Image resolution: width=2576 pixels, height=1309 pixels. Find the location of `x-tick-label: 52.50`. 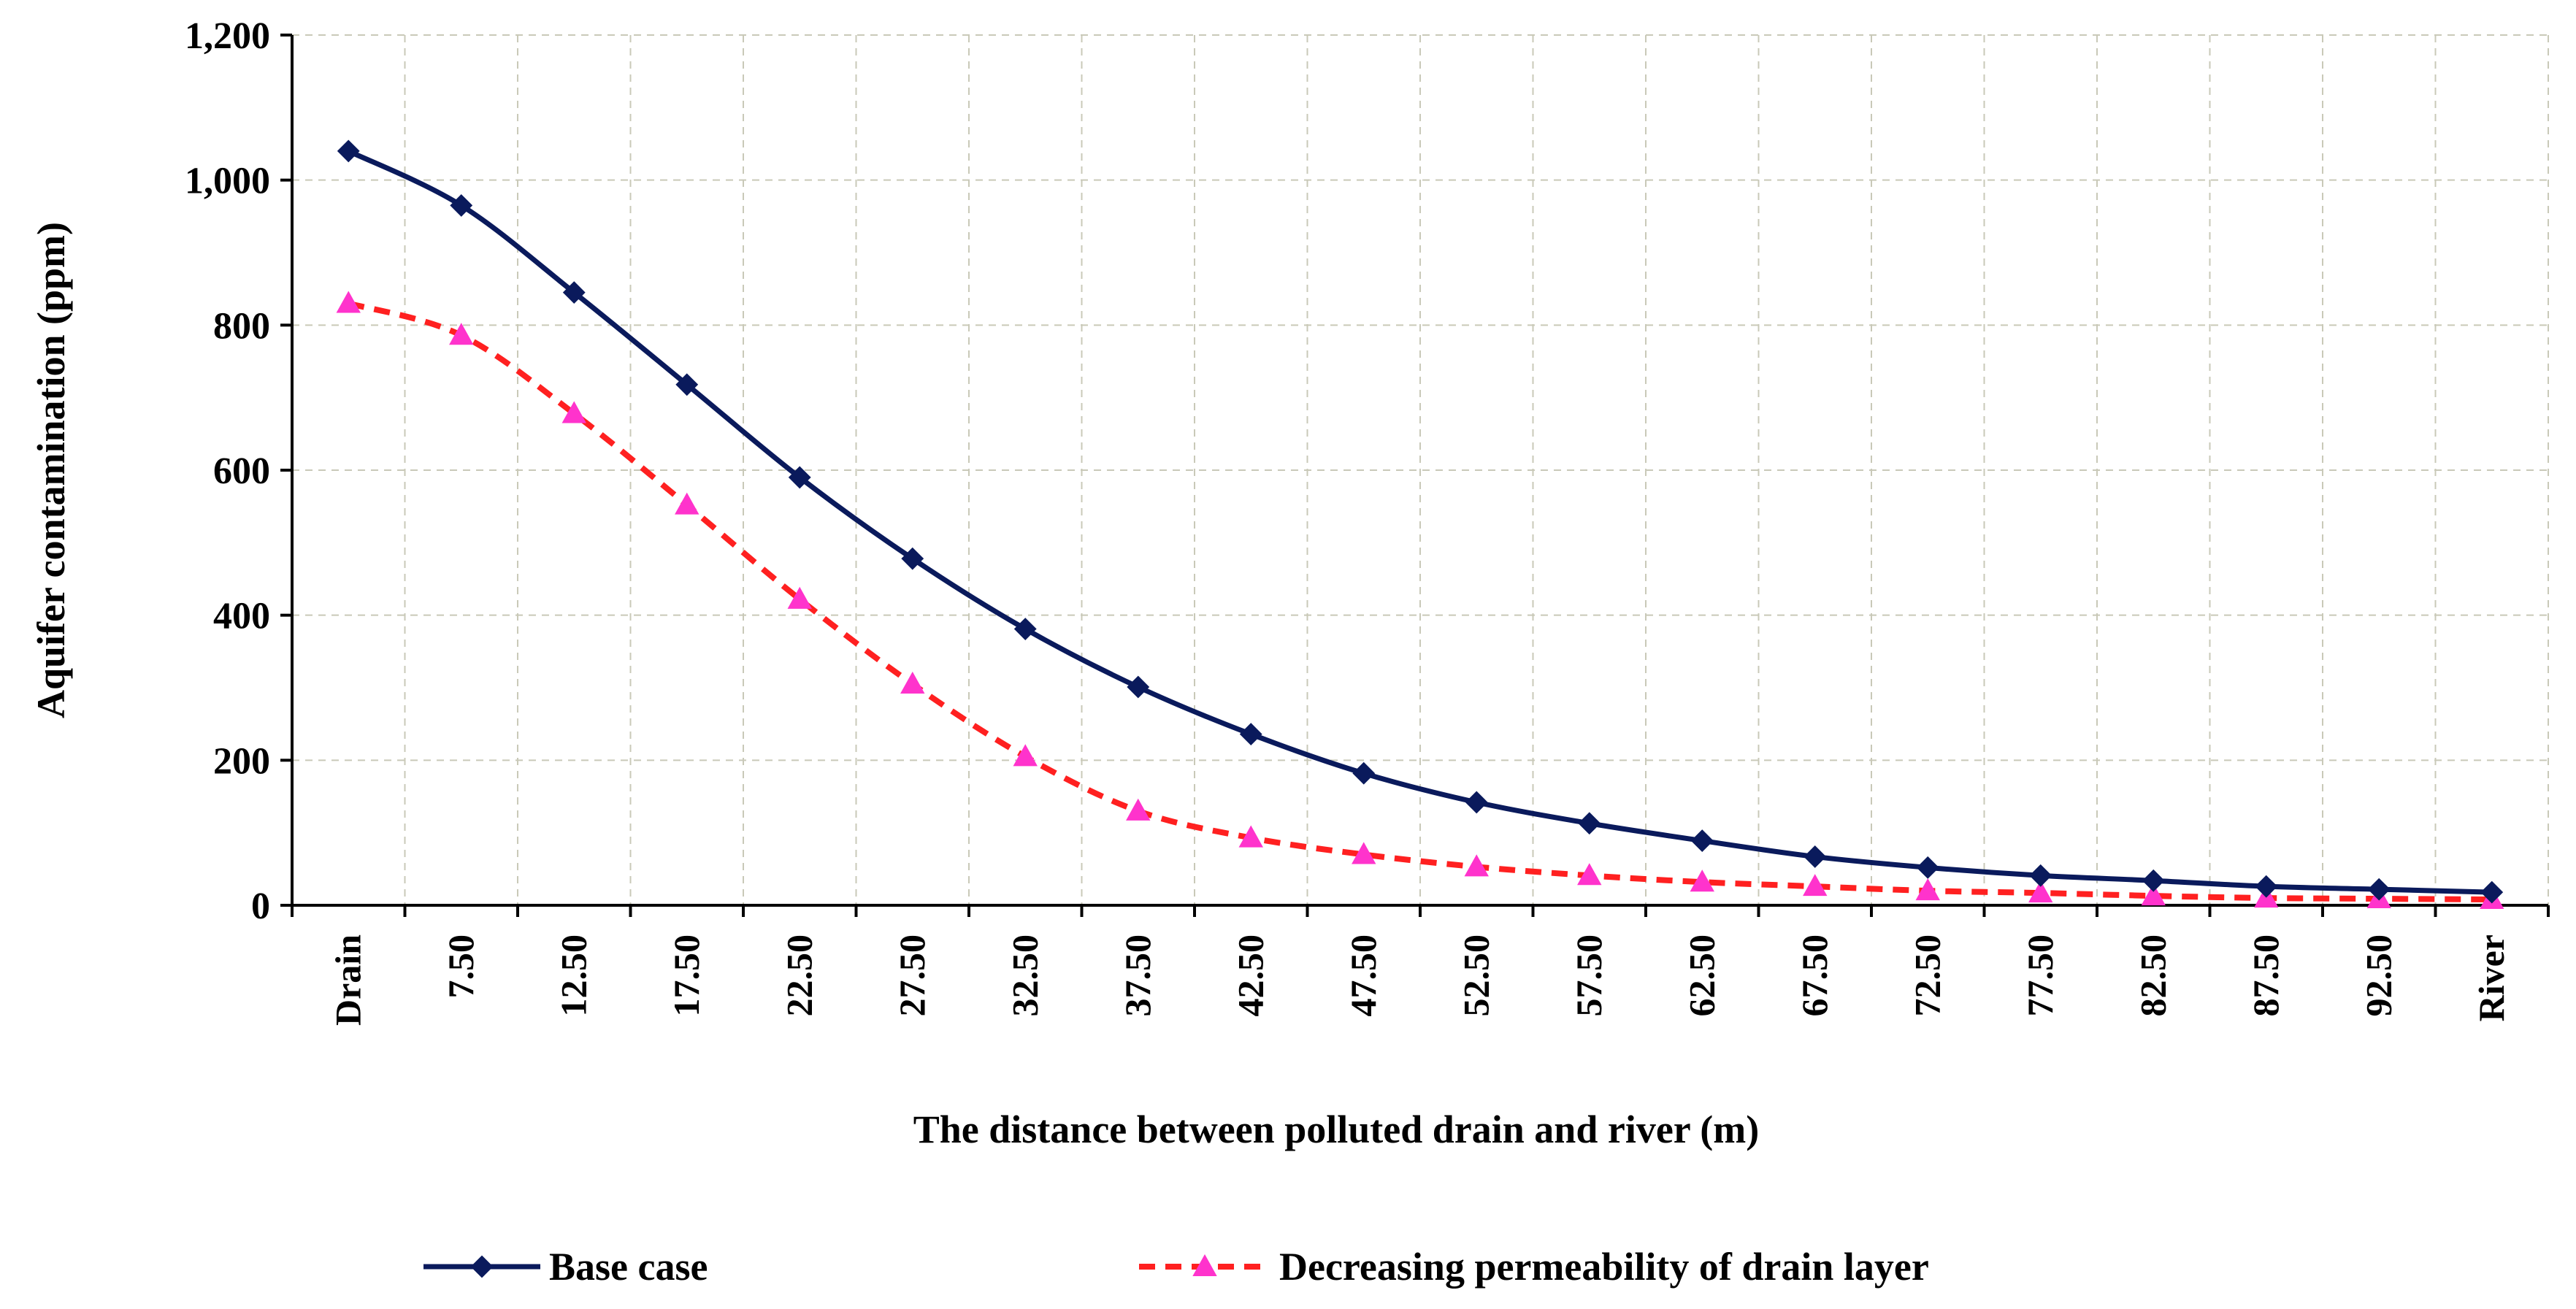

x-tick-label: 52.50 is located at coordinates (1475, 975).